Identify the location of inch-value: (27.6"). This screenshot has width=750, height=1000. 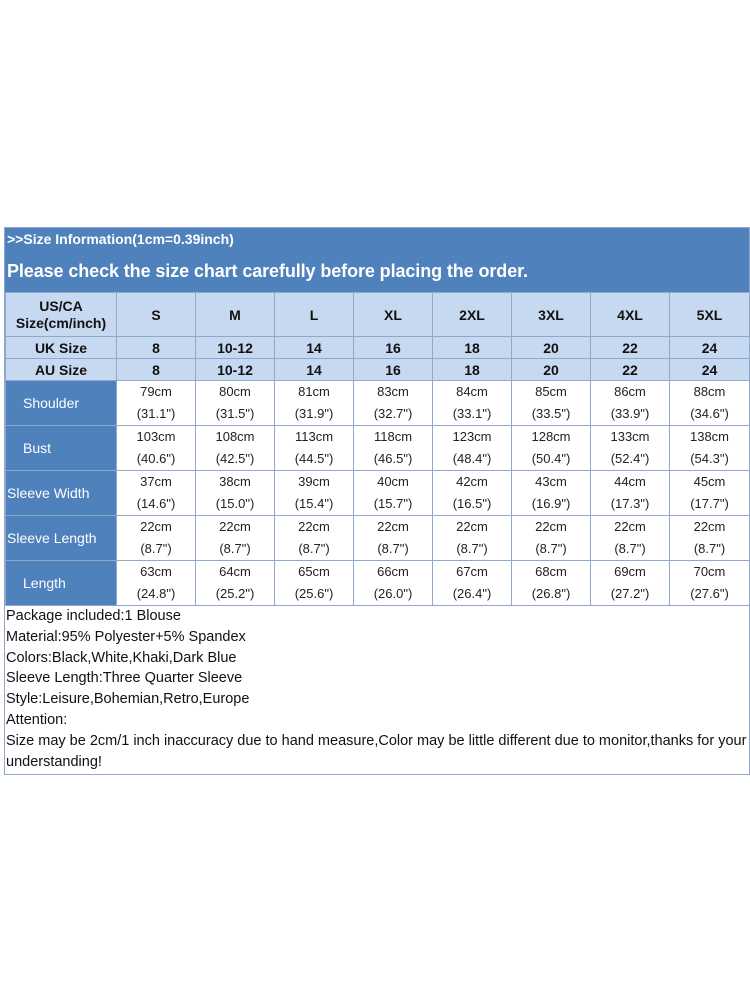
(709, 593).